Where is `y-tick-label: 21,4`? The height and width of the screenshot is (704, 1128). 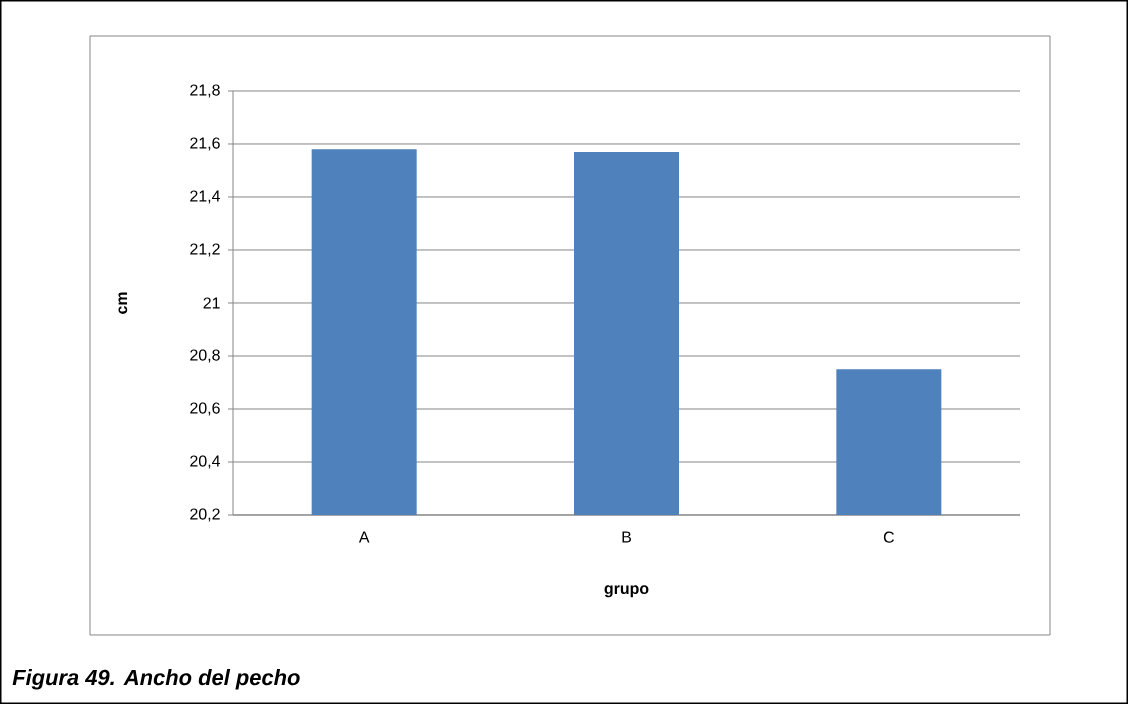 y-tick-label: 21,4 is located at coordinates (205, 197).